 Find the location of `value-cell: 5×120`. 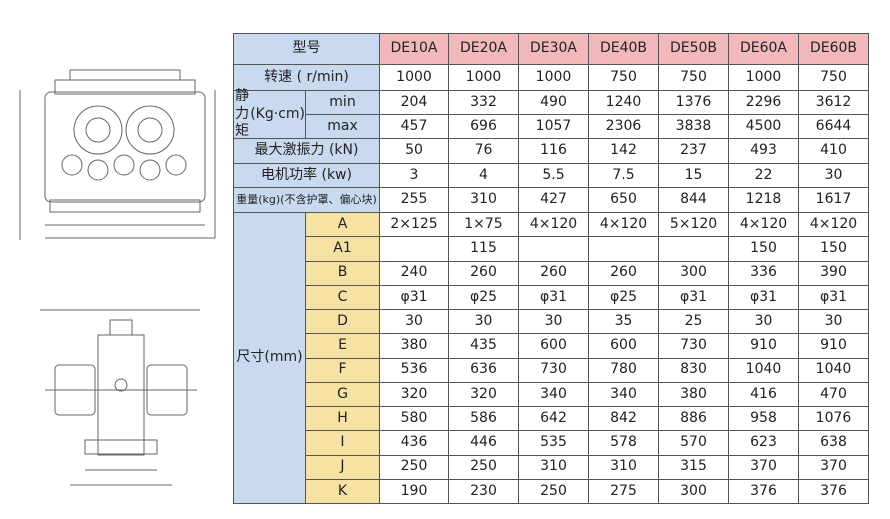

value-cell: 5×120 is located at coordinates (693, 225).